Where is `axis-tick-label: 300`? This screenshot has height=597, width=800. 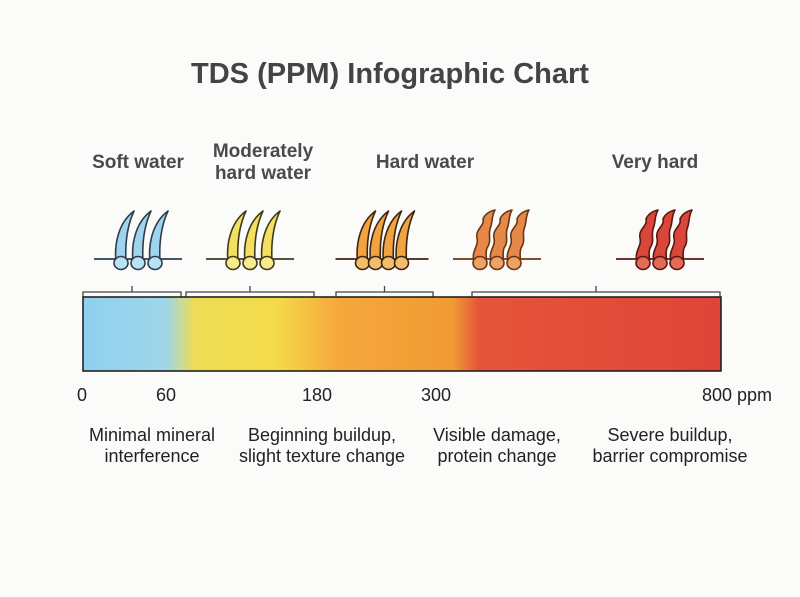 axis-tick-label: 300 is located at coordinates (436, 395).